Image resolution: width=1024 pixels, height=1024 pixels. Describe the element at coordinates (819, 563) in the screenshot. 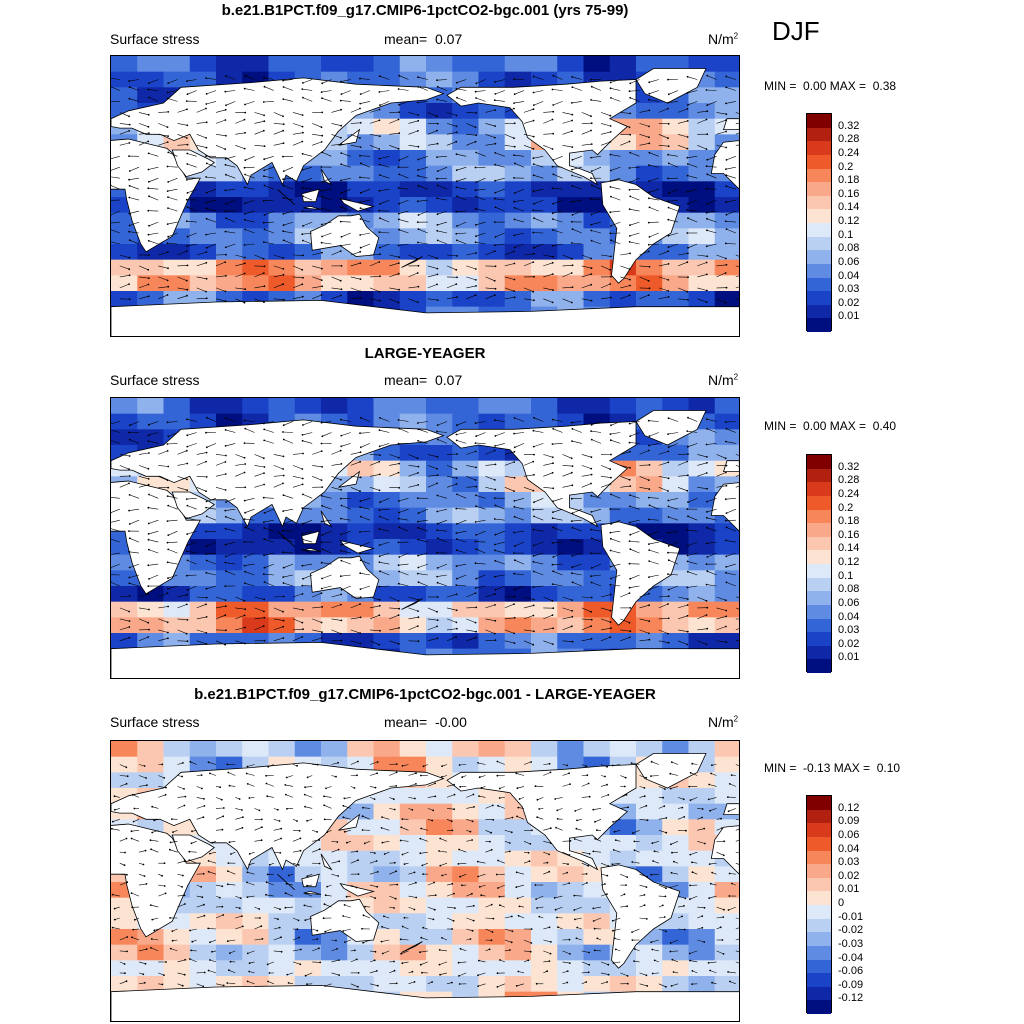

I see `panel-2-colorbar` at that location.